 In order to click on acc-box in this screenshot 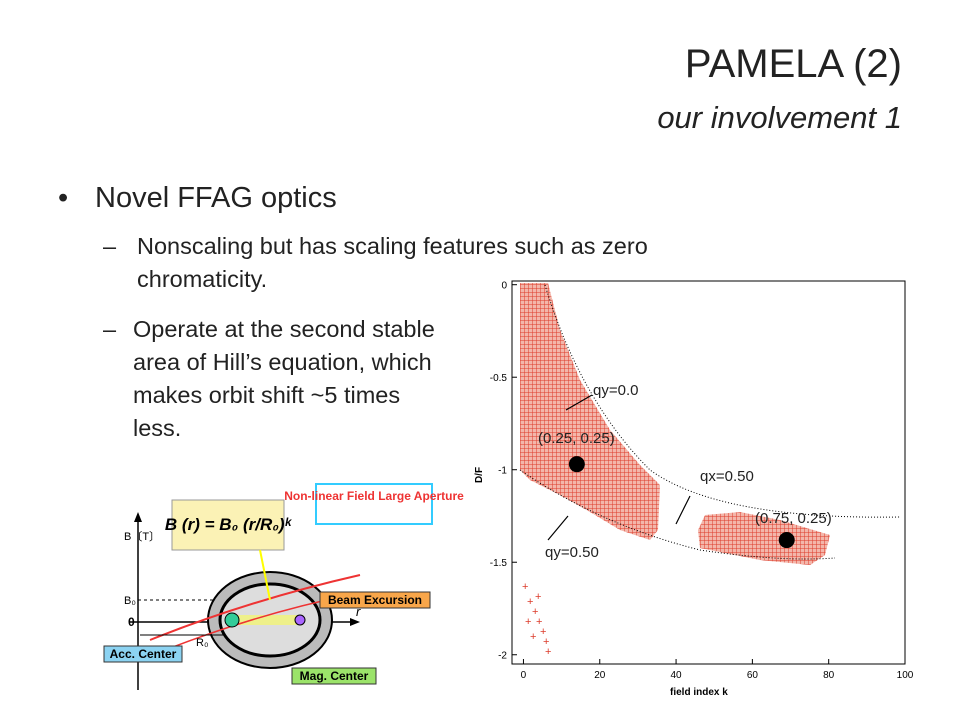, I will do `click(143, 654)`.